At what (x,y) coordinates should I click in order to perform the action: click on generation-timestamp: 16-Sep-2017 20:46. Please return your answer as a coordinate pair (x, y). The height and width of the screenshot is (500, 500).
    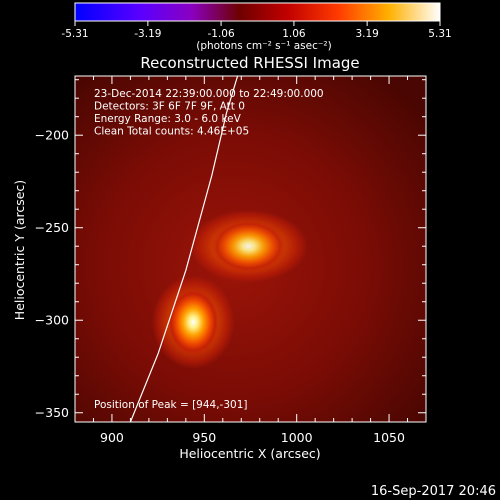
    Looking at the image, I should click on (433, 491).